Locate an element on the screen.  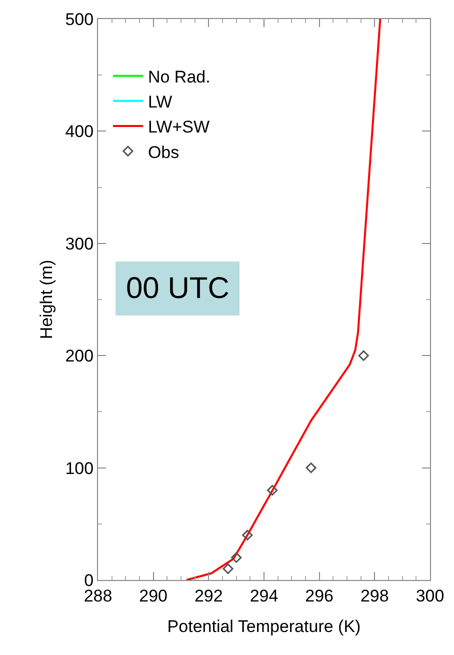
legend-label: LW is located at coordinates (160, 102).